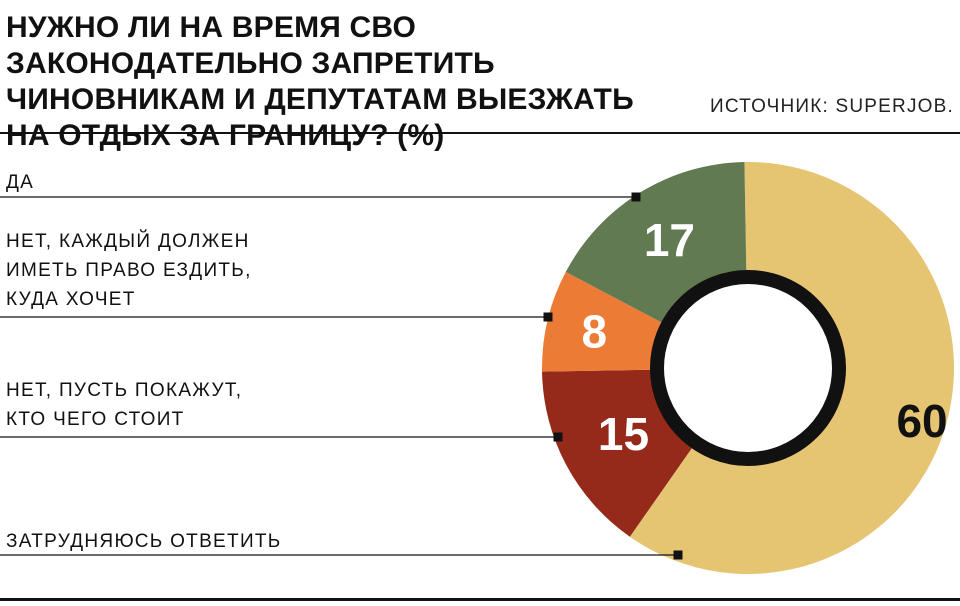  I want to click on data-label-slice-net-pokazhut: 8, so click(595, 331).